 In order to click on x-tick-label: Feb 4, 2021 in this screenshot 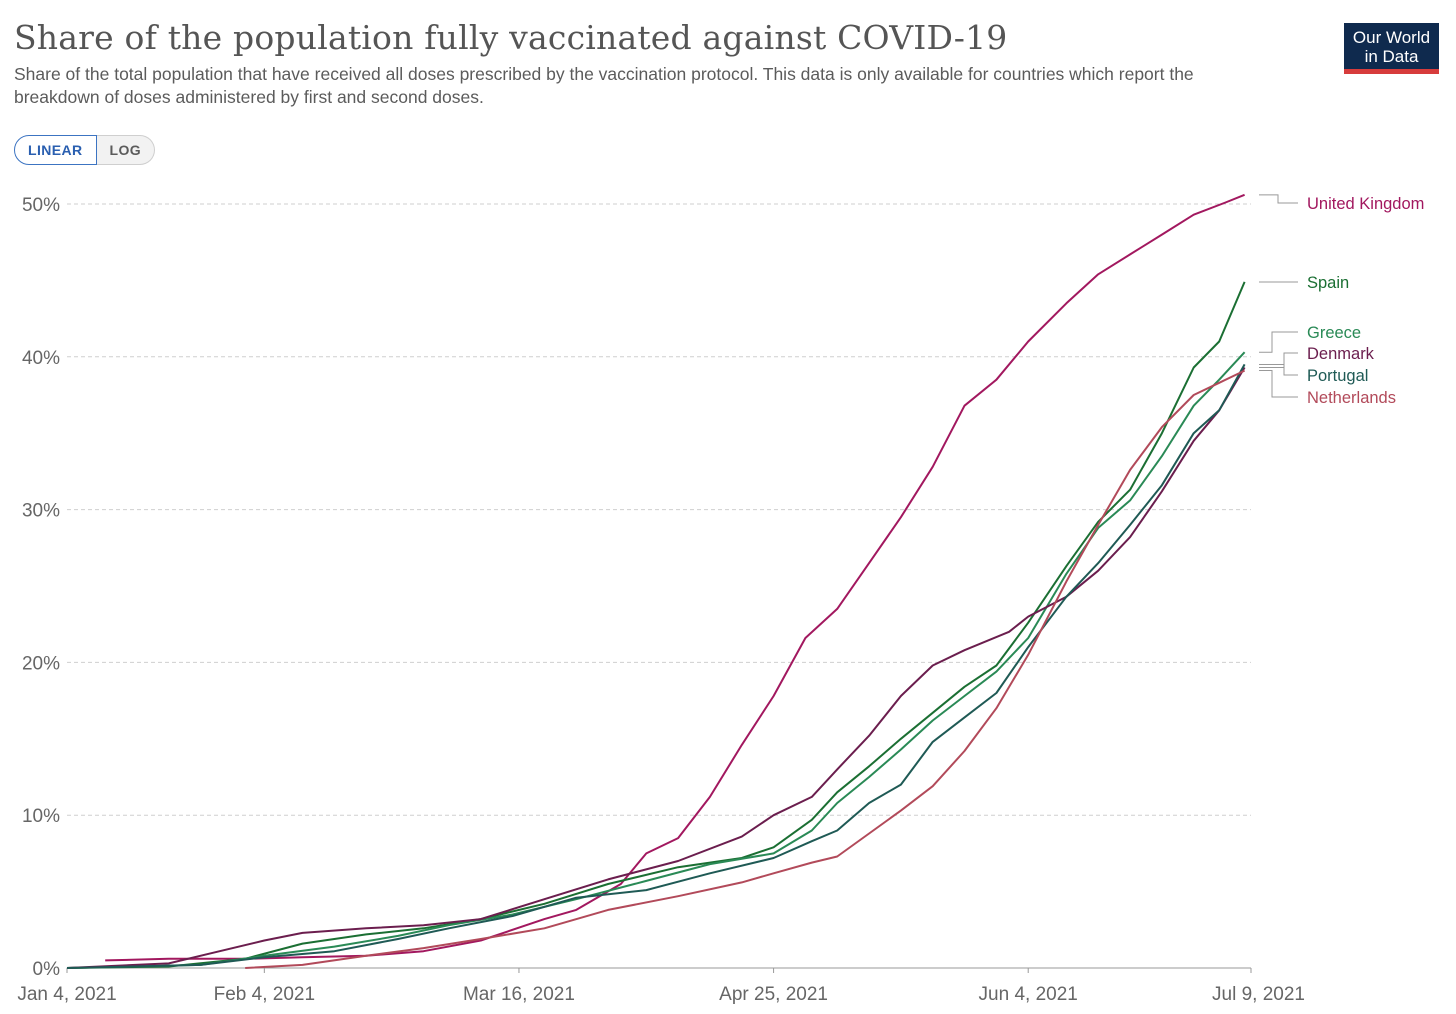, I will do `click(264, 994)`.